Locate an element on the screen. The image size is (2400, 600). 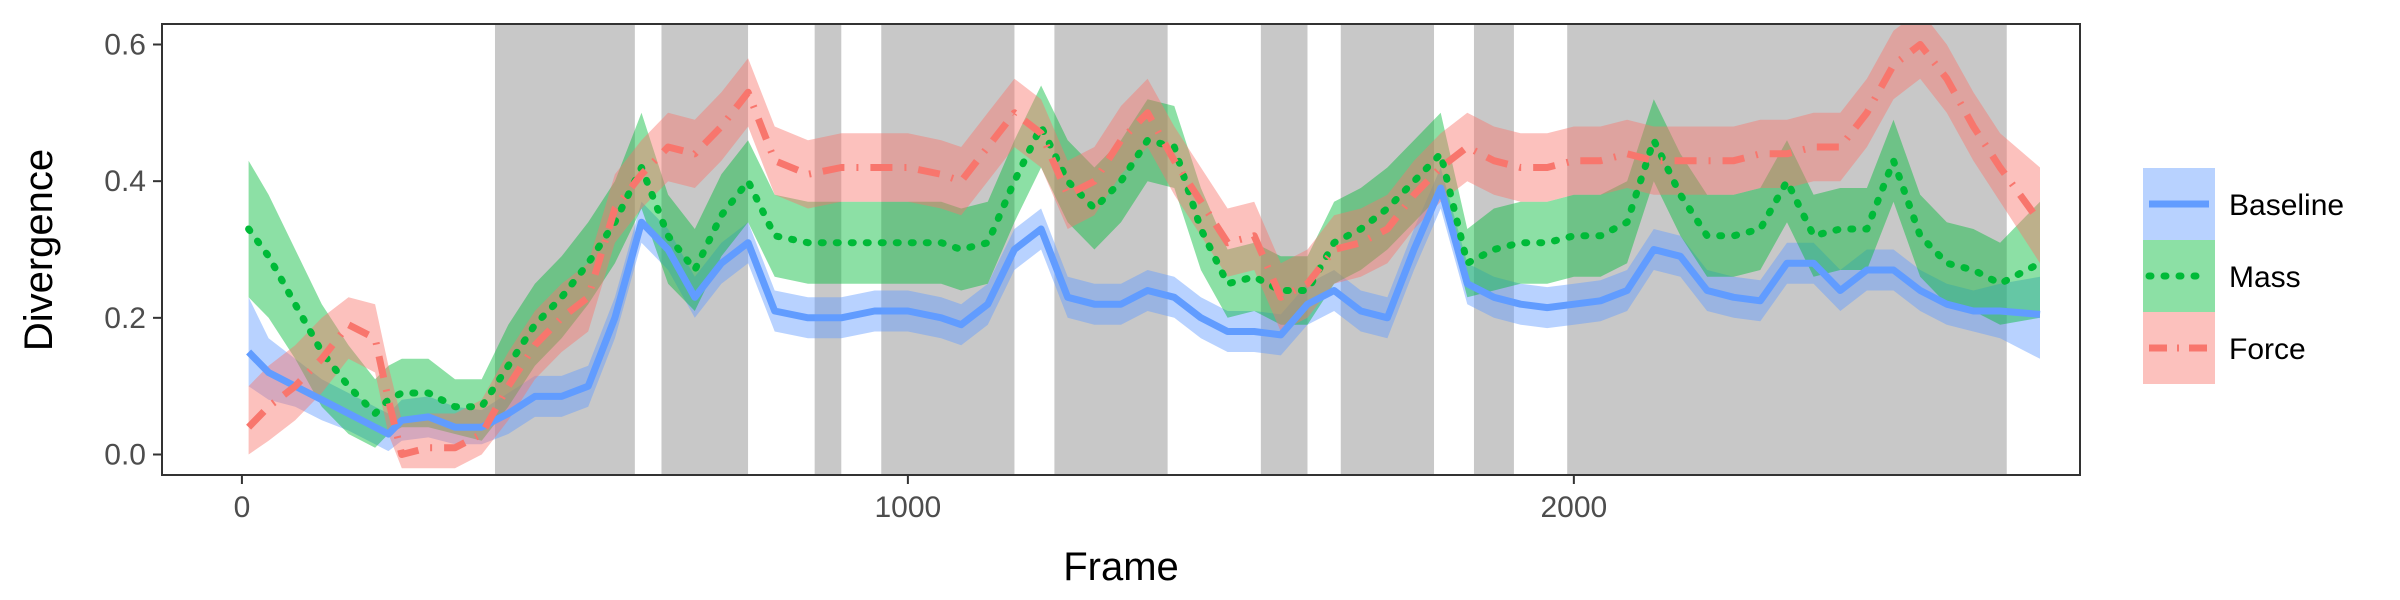
legend-item-mass: Mass is located at coordinates (2222, 276).